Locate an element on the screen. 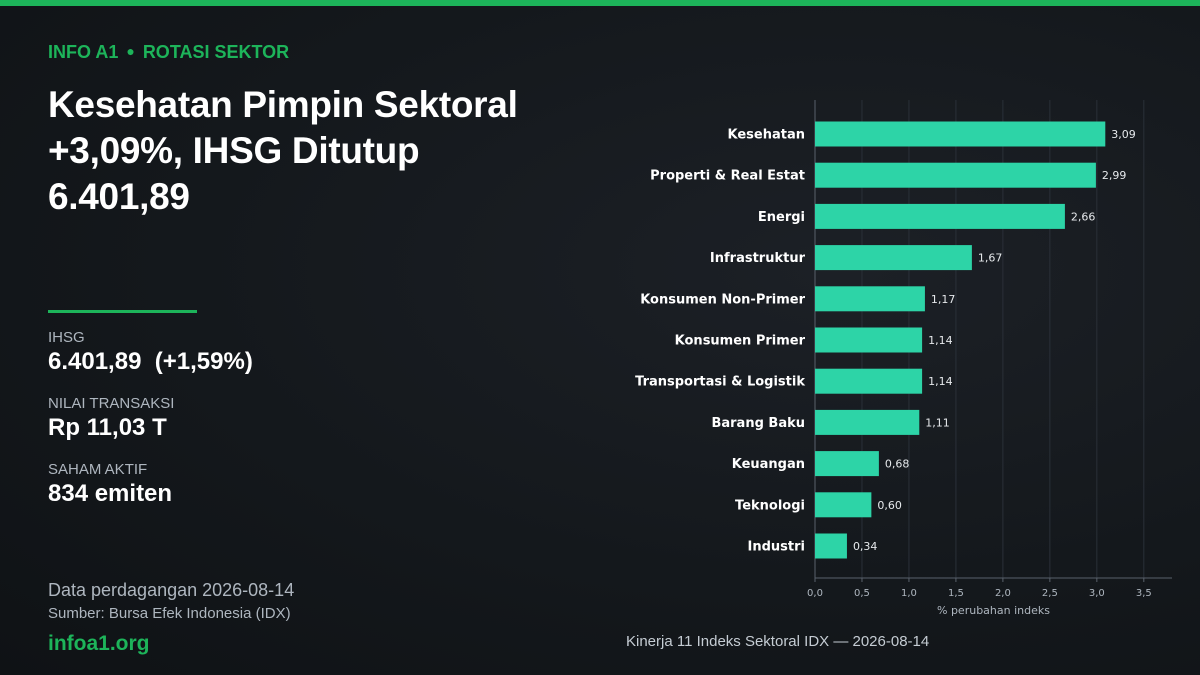 The height and width of the screenshot is (675, 1200). value-label: 0,60 is located at coordinates (889, 505).